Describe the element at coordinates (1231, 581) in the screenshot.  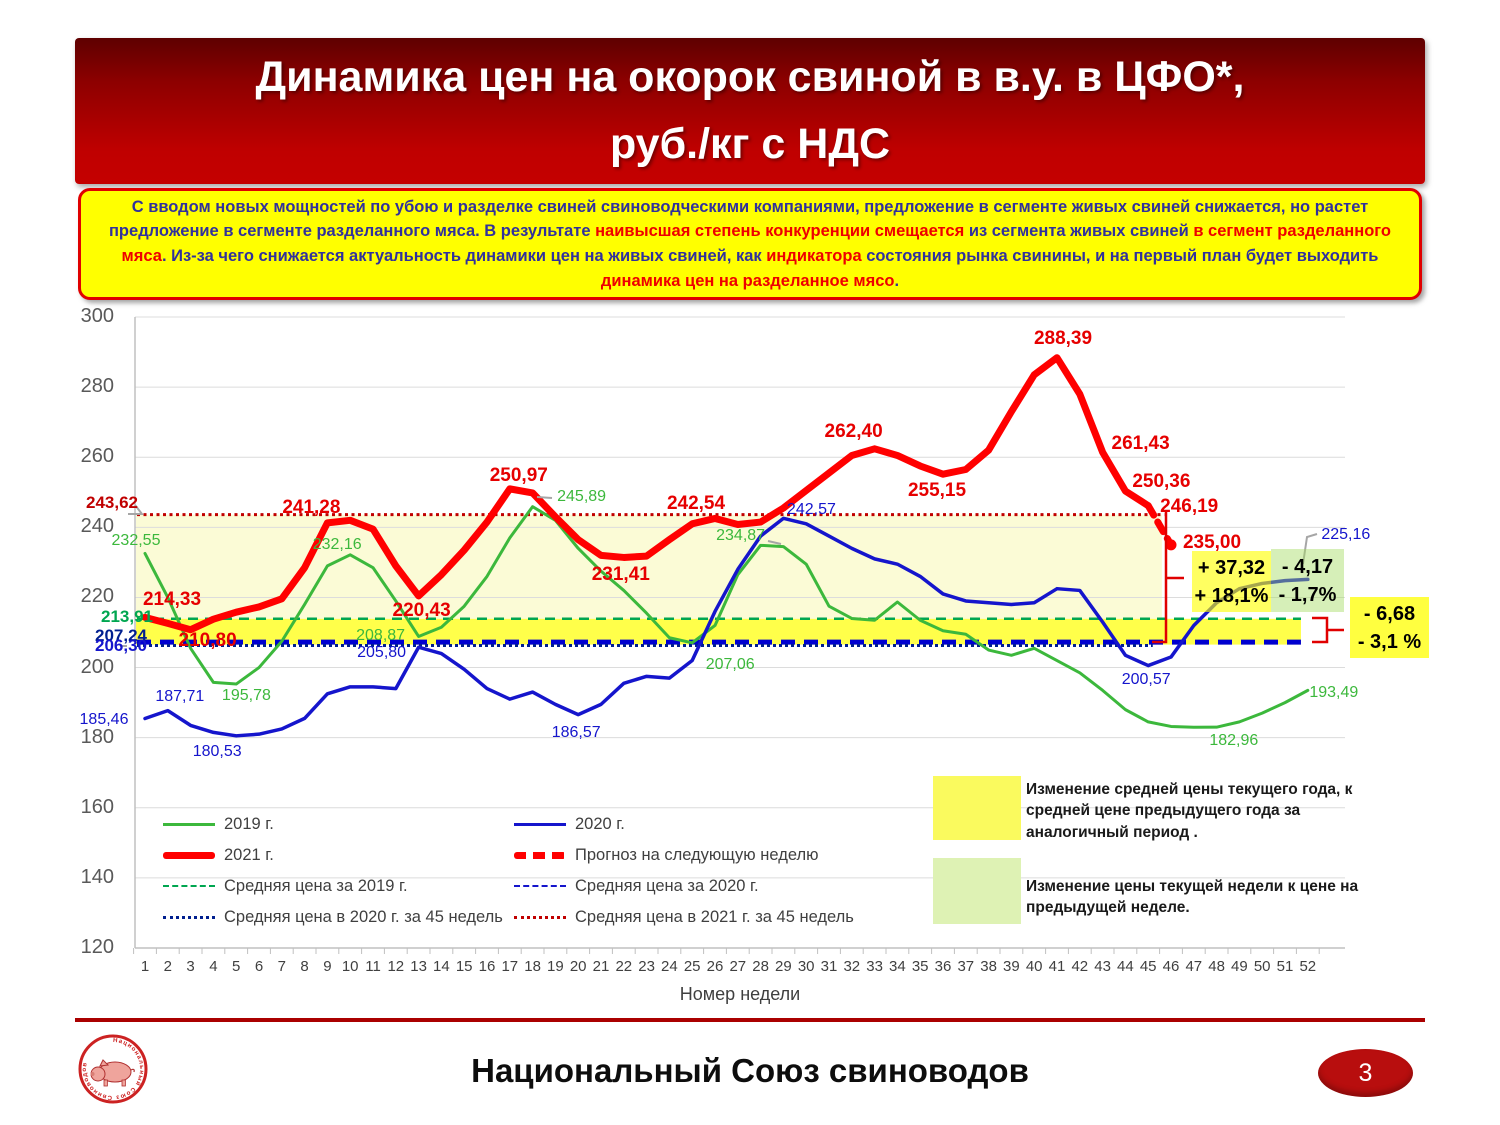
I see `yoy-change-box: + 37,32 + 18,1%` at that location.